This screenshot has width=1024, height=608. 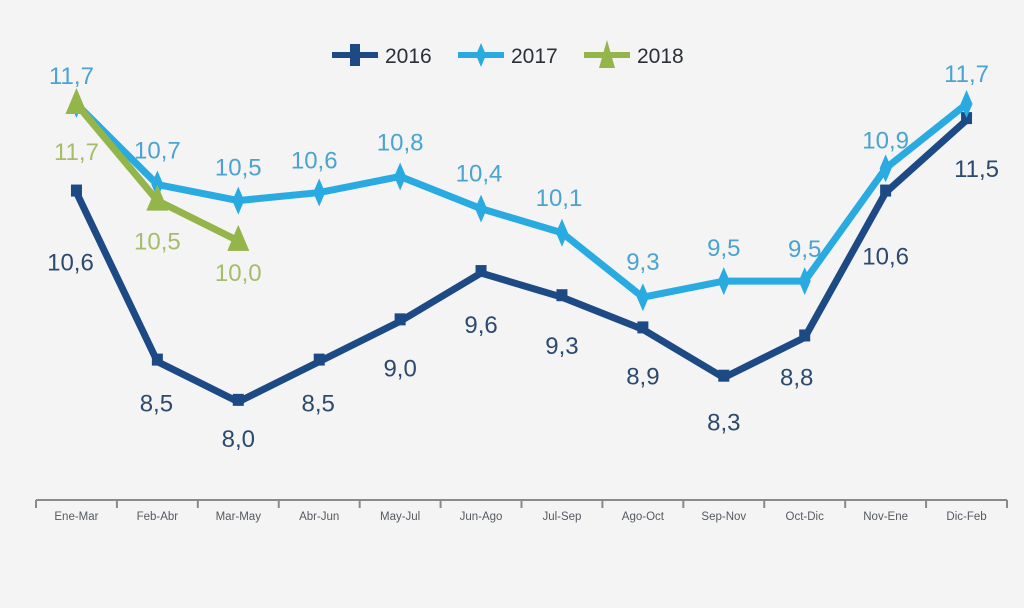 What do you see at coordinates (239, 517) in the screenshot?
I see `x-tick-label: Mar-May` at bounding box center [239, 517].